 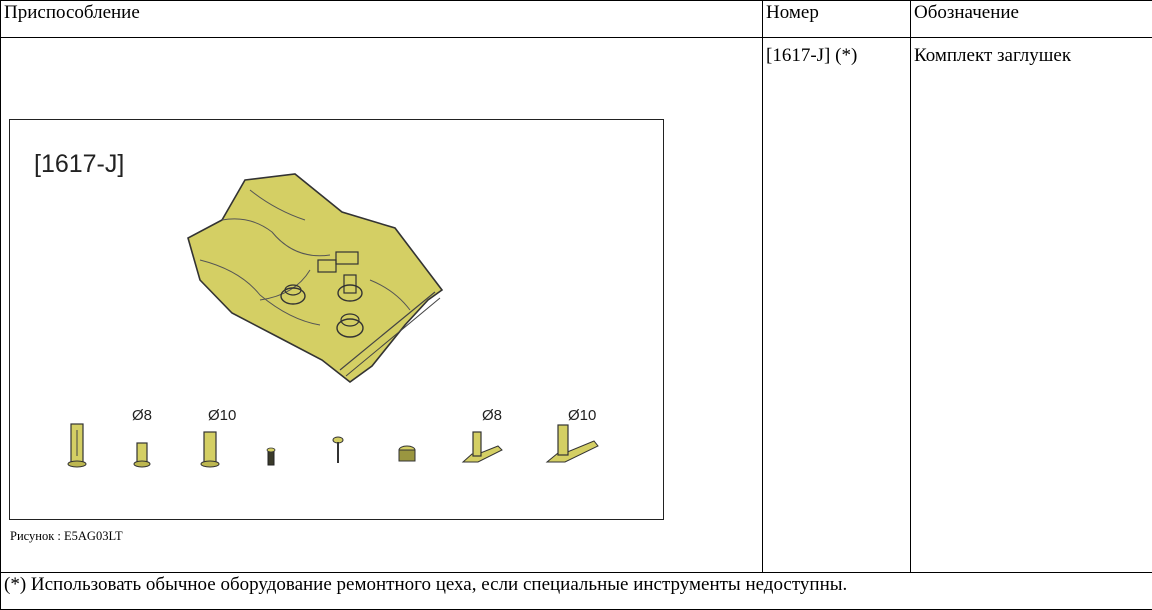 I want to click on flanged-plug-8mm-icon, so click(x=482, y=447).